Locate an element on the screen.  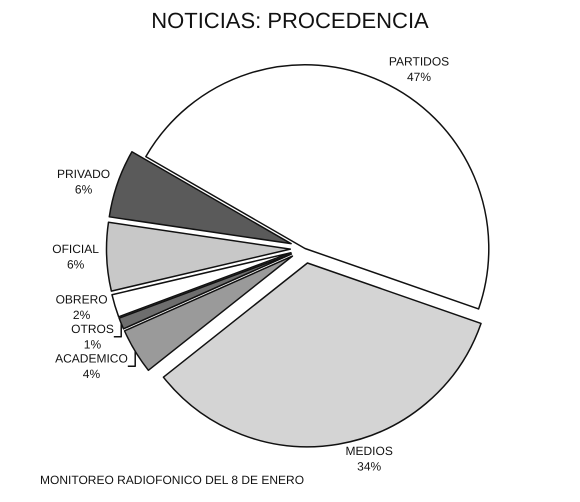
slice-label: OBRERO is located at coordinates (82, 299).